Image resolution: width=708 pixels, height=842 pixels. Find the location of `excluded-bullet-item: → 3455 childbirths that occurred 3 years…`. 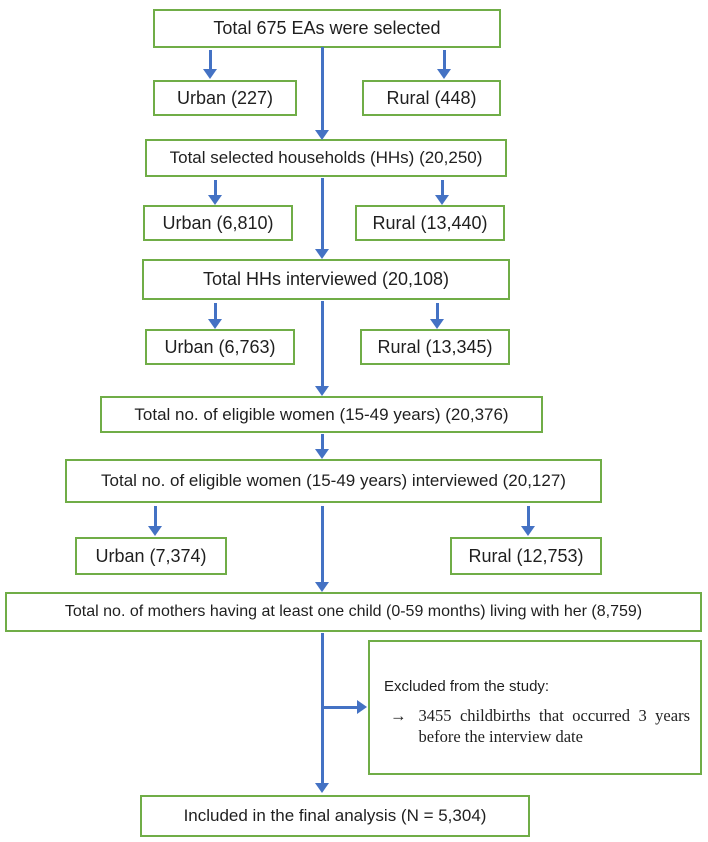

excluded-bullet-item: → 3455 childbirths that occurred 3 years… is located at coordinates (537, 726).